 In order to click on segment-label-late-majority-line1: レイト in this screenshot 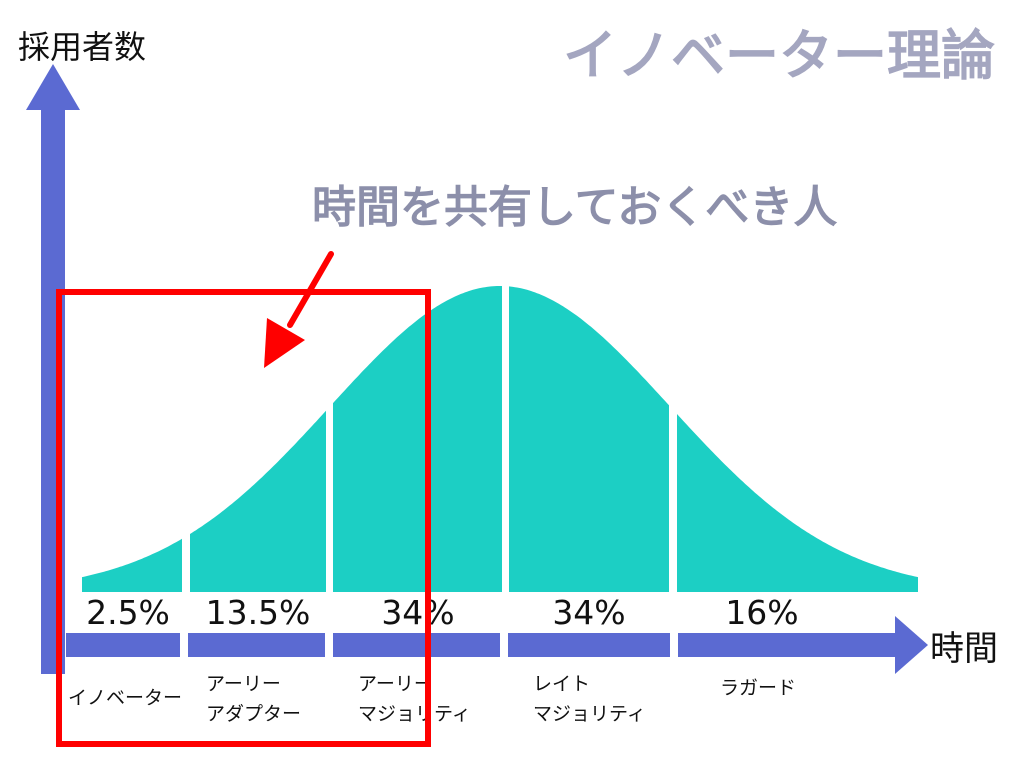, I will do `click(561, 684)`.